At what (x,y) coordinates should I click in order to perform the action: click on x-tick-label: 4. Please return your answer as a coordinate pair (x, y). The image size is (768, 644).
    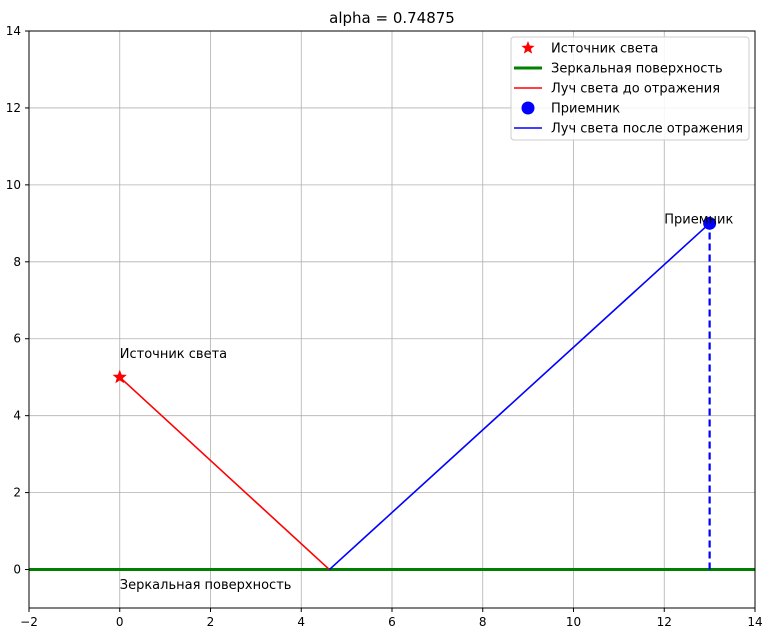
    Looking at the image, I should click on (301, 622).